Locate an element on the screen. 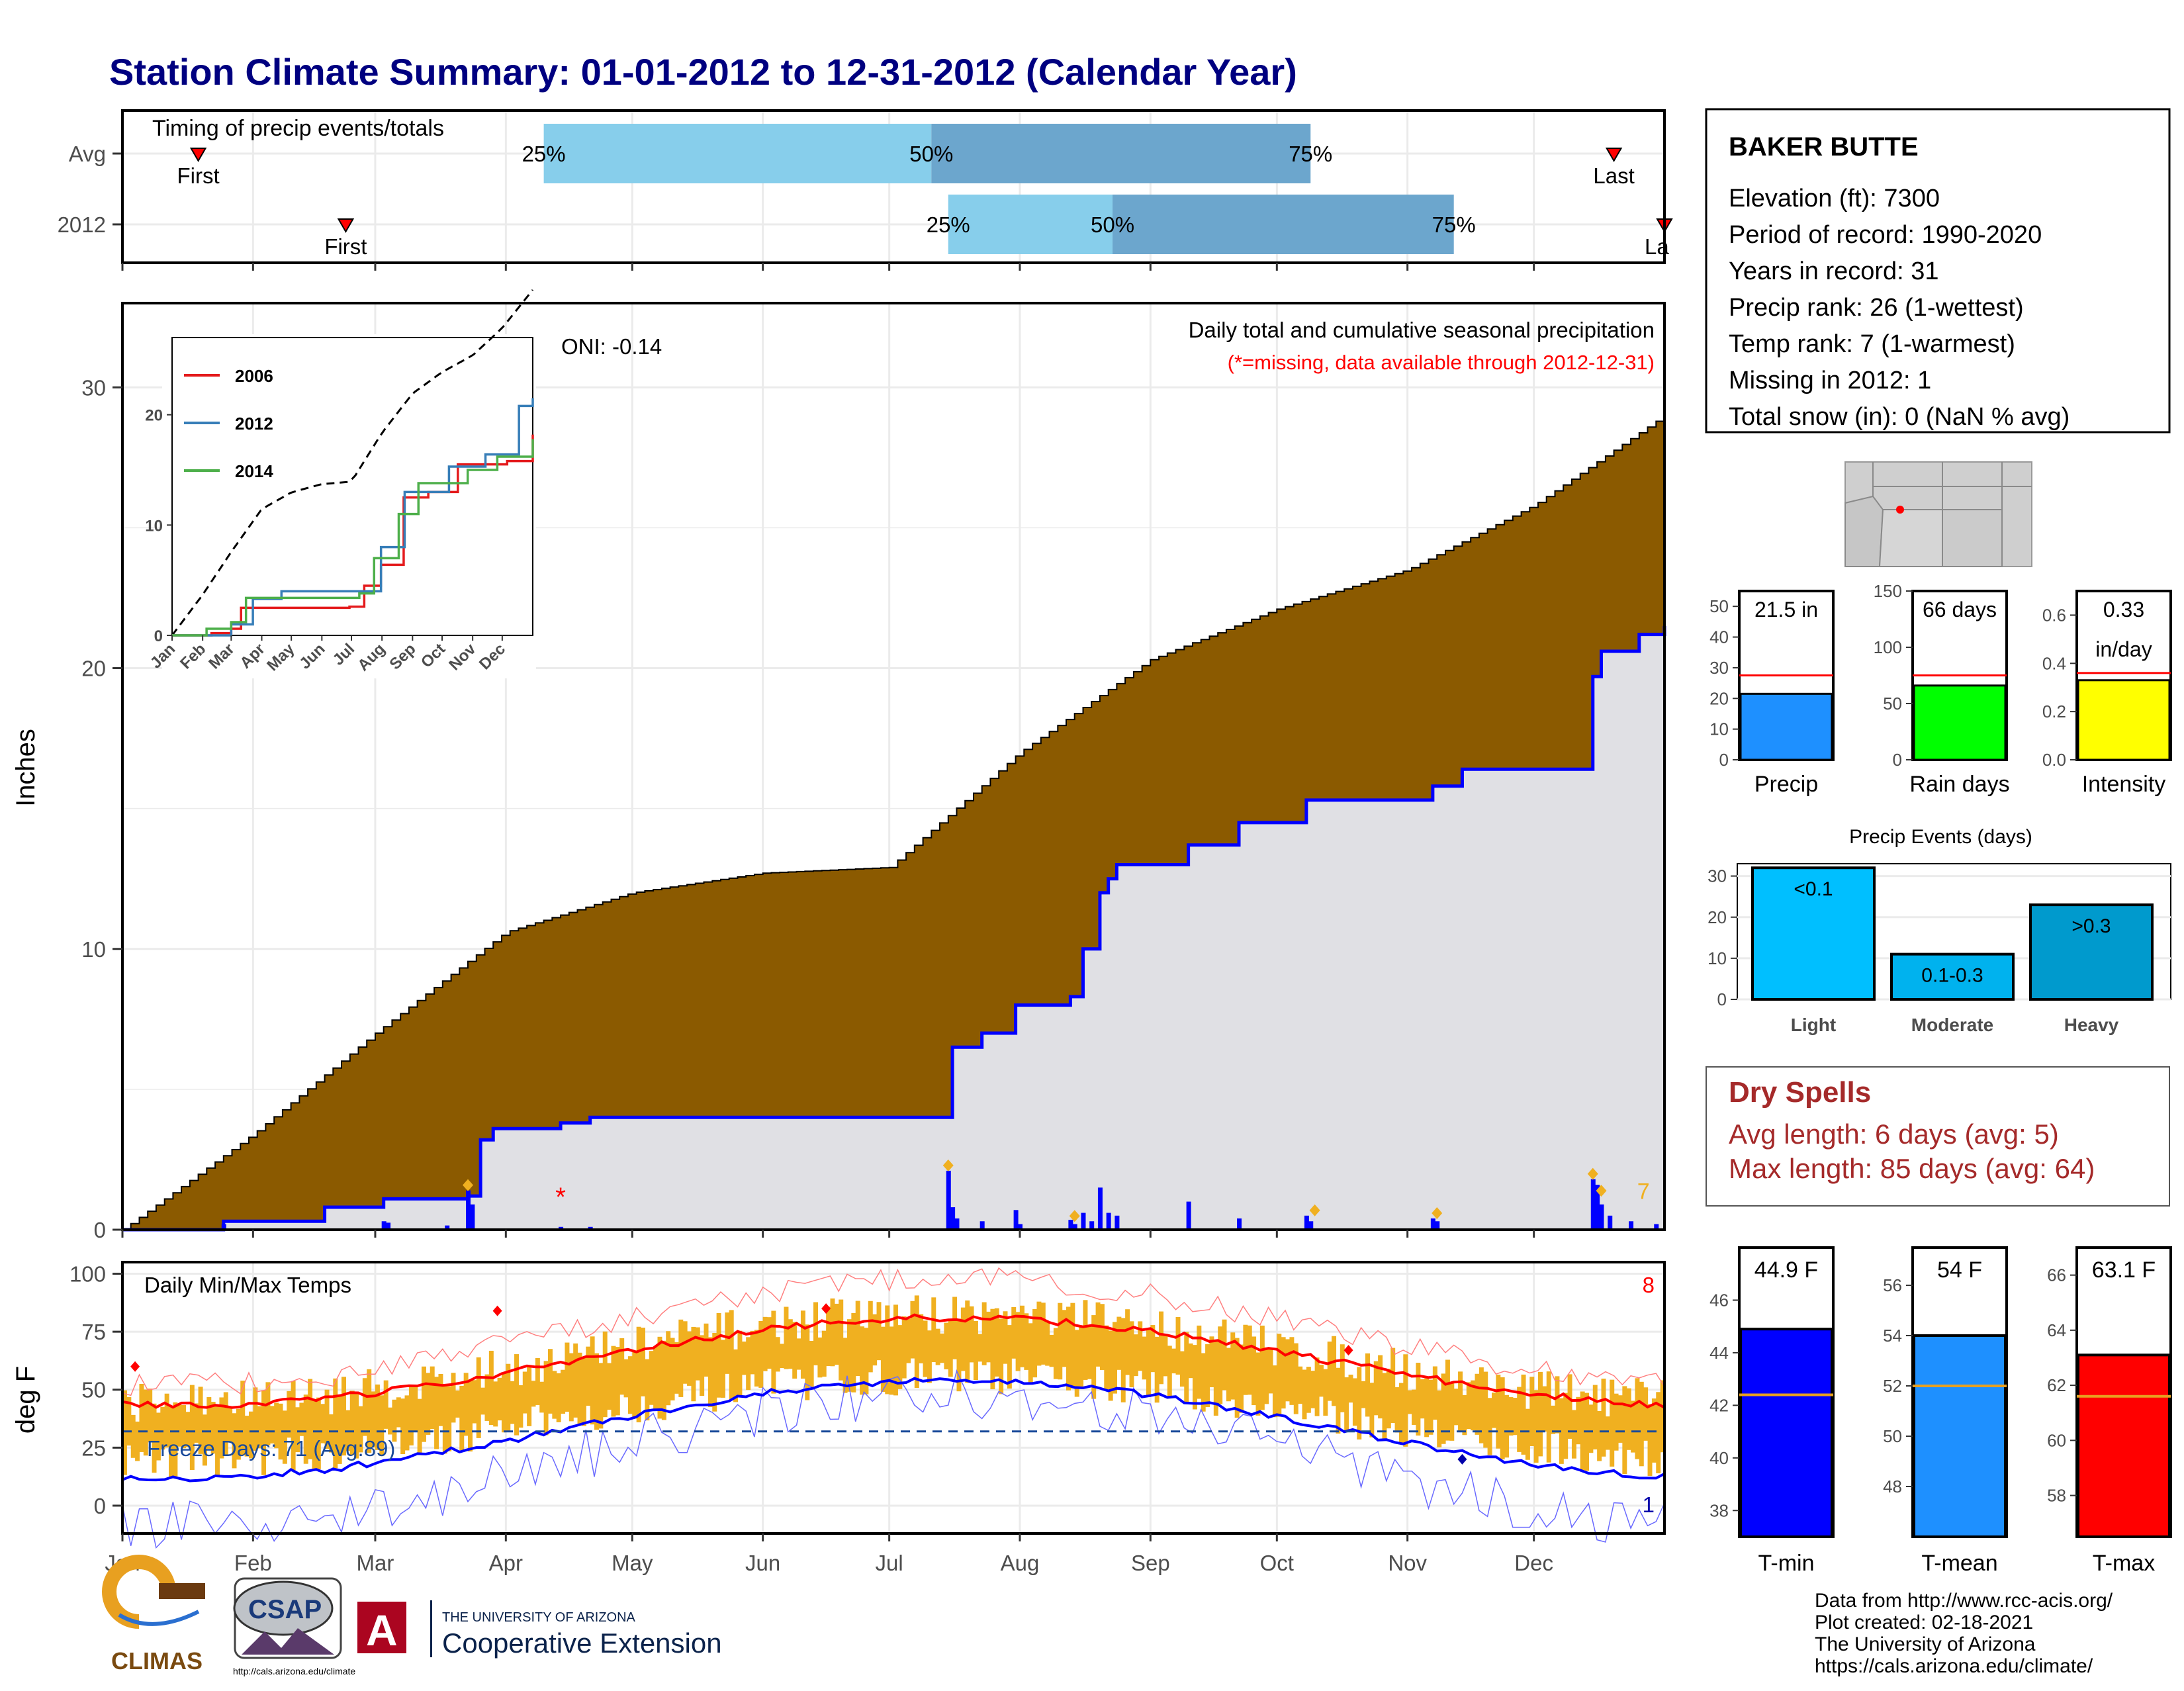 The image size is (2184, 1691). csap-logo-url: http://cals.arizona.edu/climate is located at coordinates (294, 1671).